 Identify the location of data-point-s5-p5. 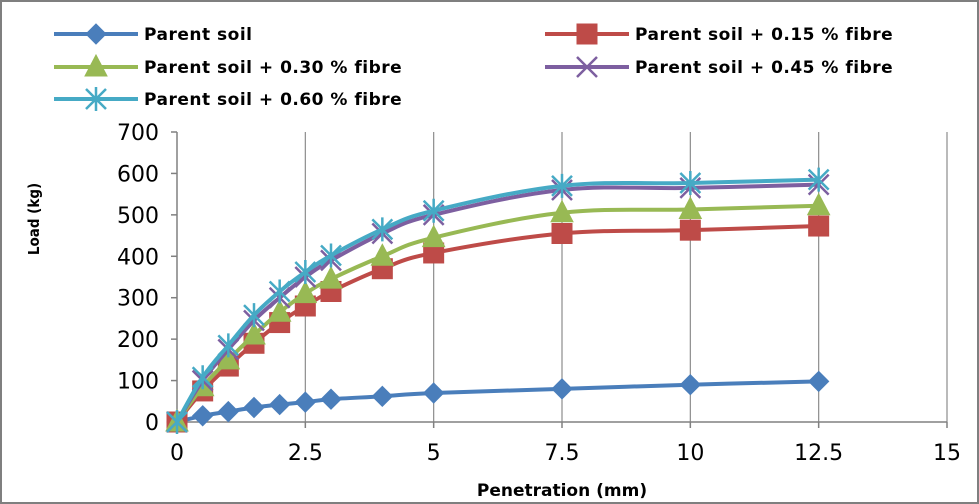
(305, 272).